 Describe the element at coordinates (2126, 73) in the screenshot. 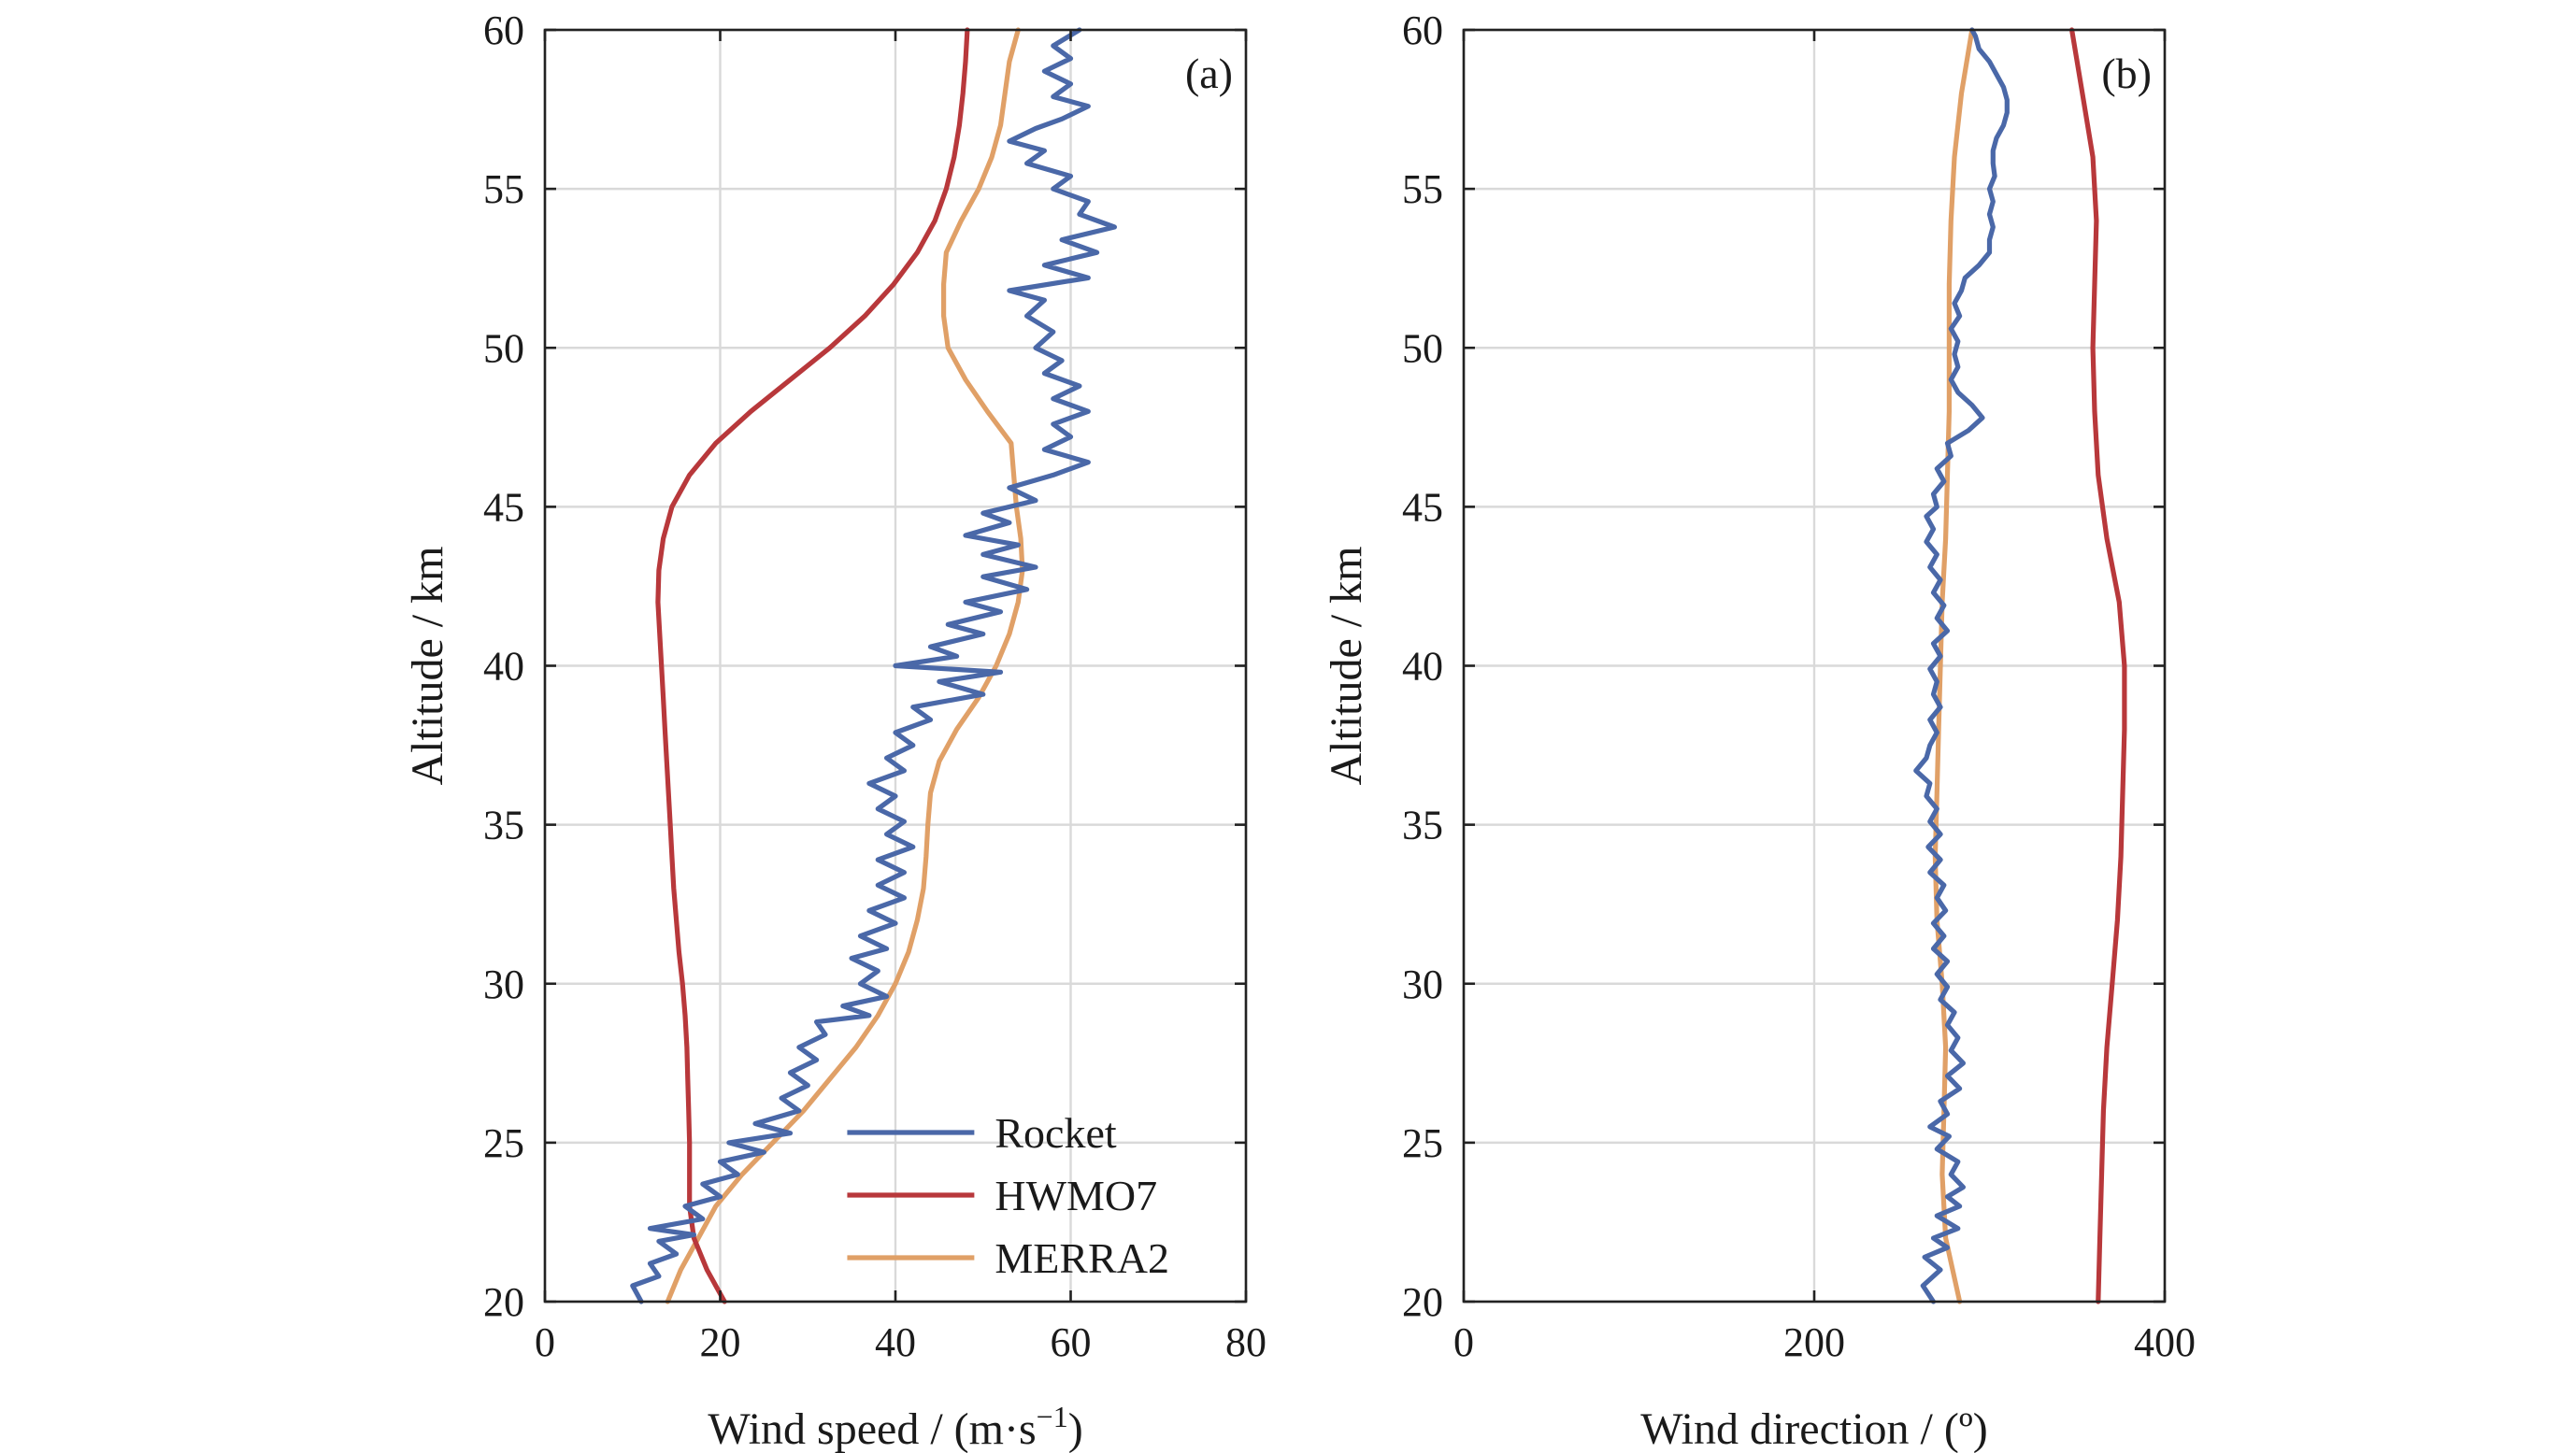

I see `panel-b-tag: (b)` at that location.